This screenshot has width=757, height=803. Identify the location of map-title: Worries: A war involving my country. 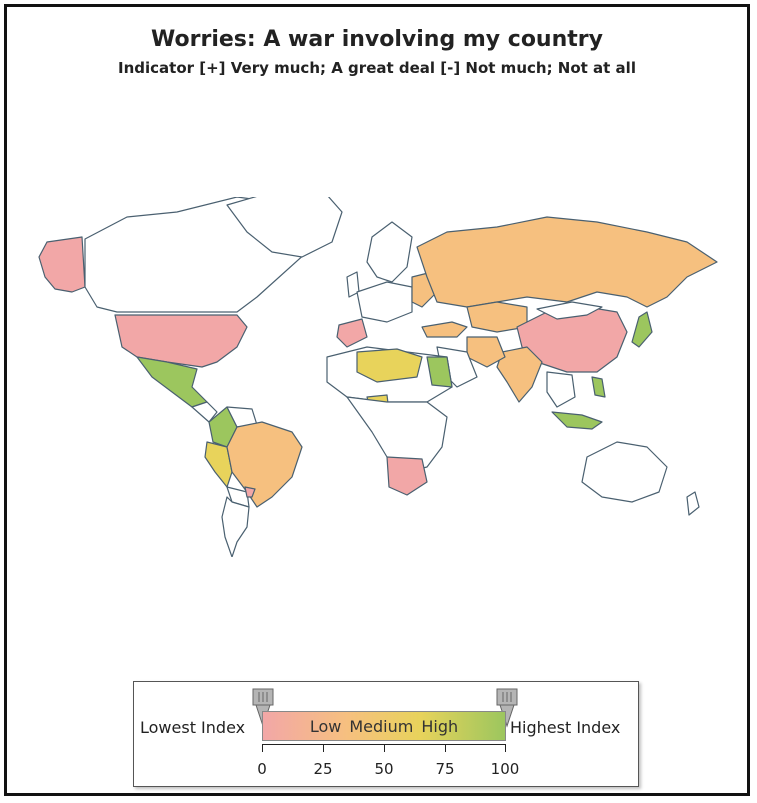
(377, 39).